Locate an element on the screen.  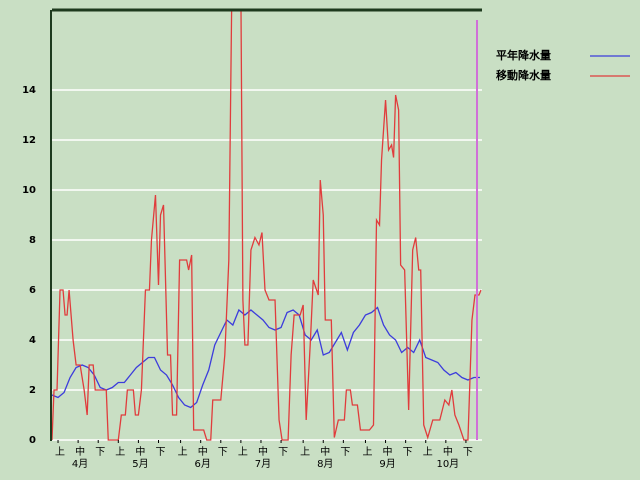
month-label: 9月 is located at coordinates (387, 464).